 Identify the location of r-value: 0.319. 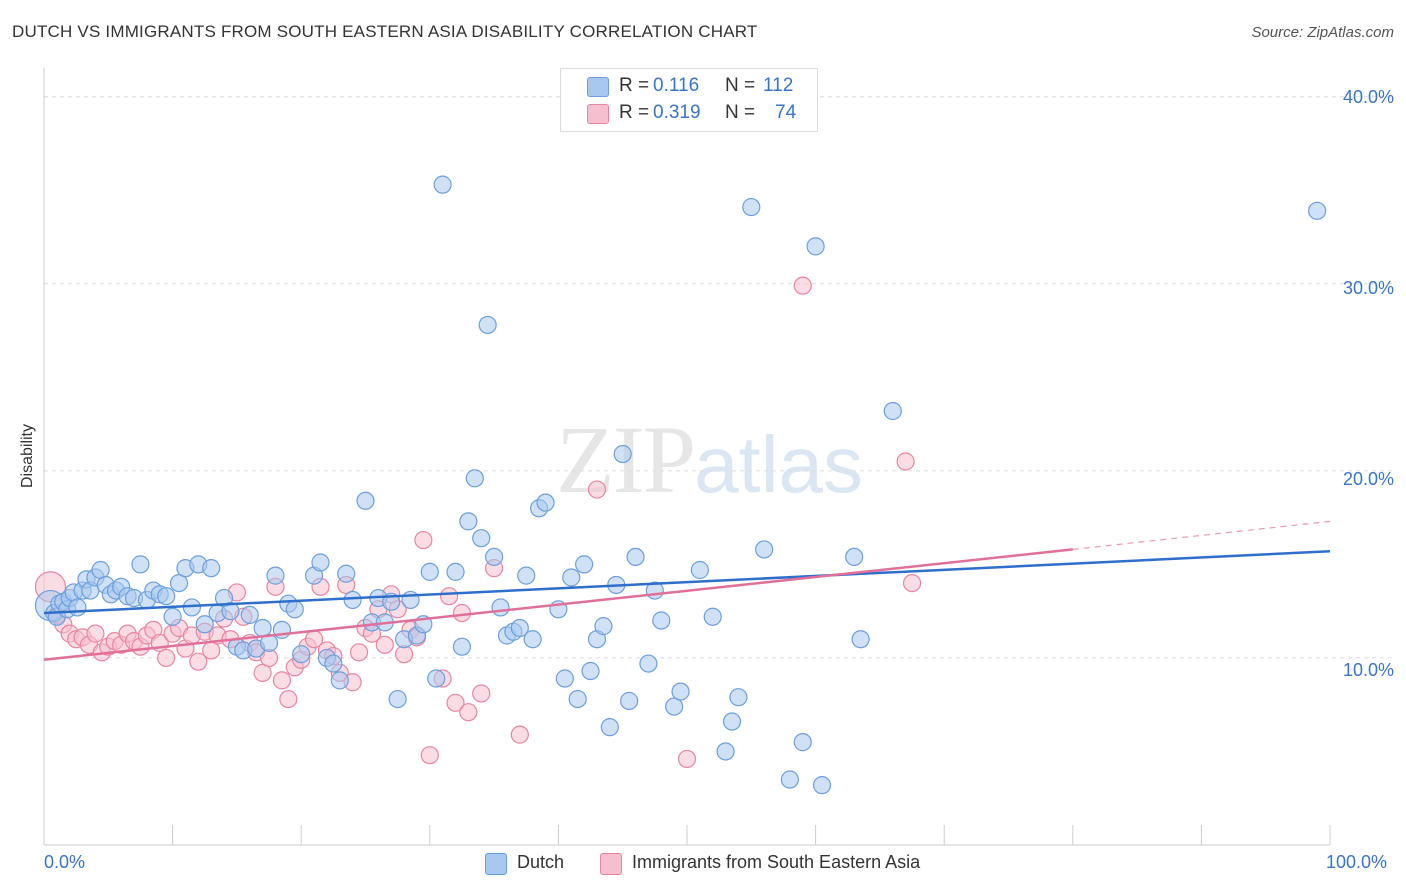
(677, 112).